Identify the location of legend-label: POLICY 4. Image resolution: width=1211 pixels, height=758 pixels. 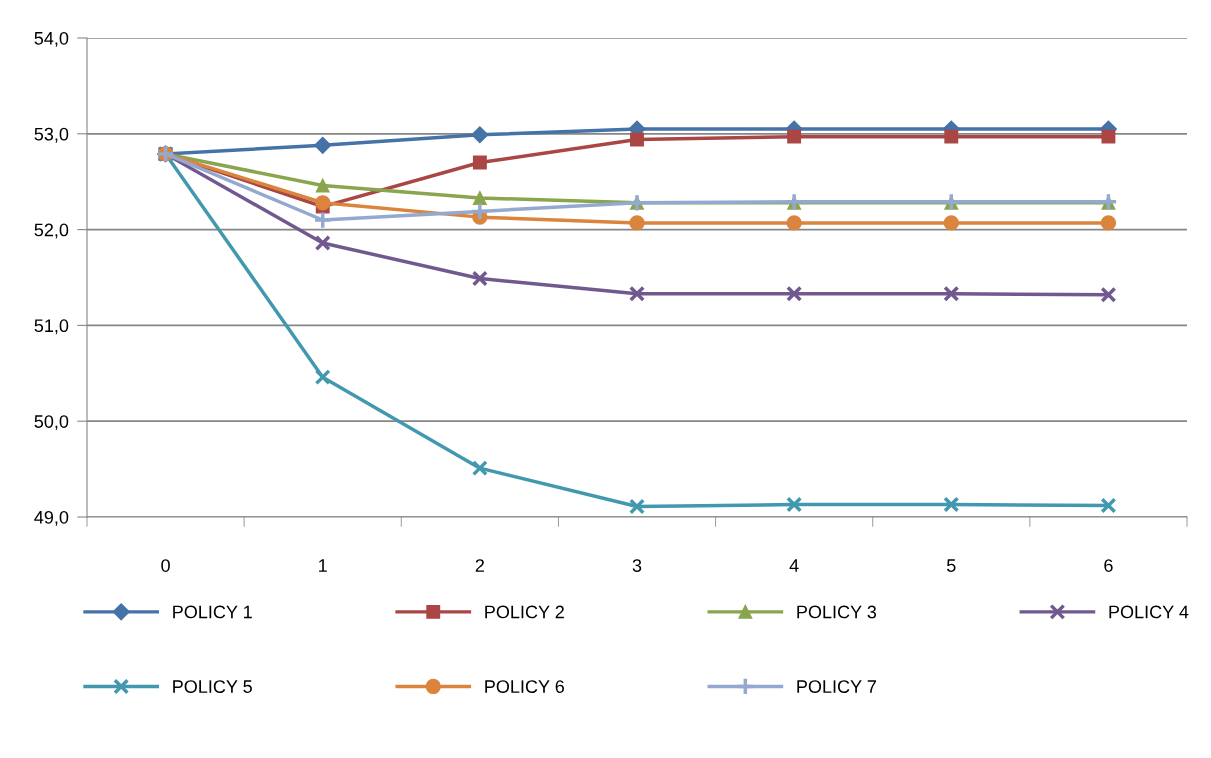
(1149, 612).